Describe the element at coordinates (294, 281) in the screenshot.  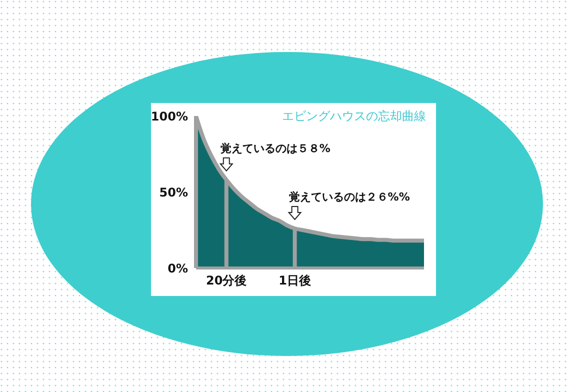
I see `x-tick-label: 1日後` at that location.